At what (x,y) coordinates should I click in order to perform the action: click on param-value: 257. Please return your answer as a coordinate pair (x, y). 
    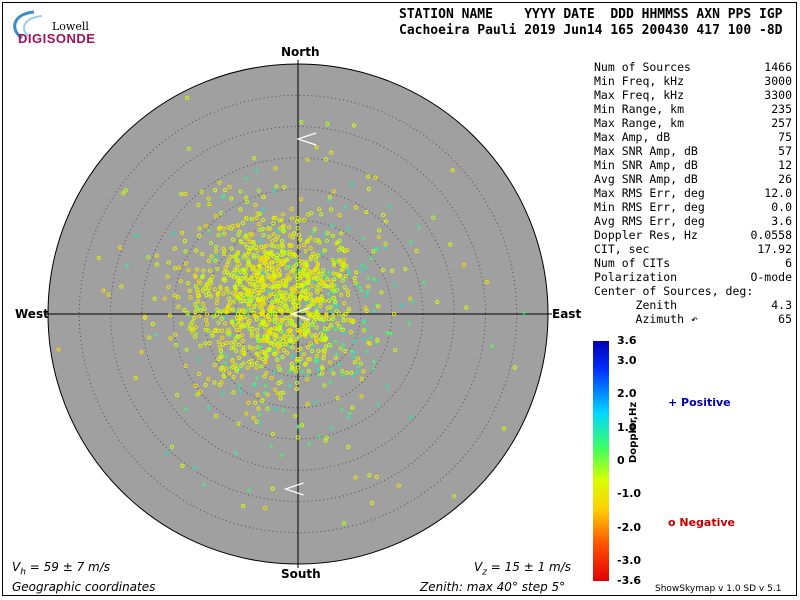
    Looking at the image, I should click on (781, 123).